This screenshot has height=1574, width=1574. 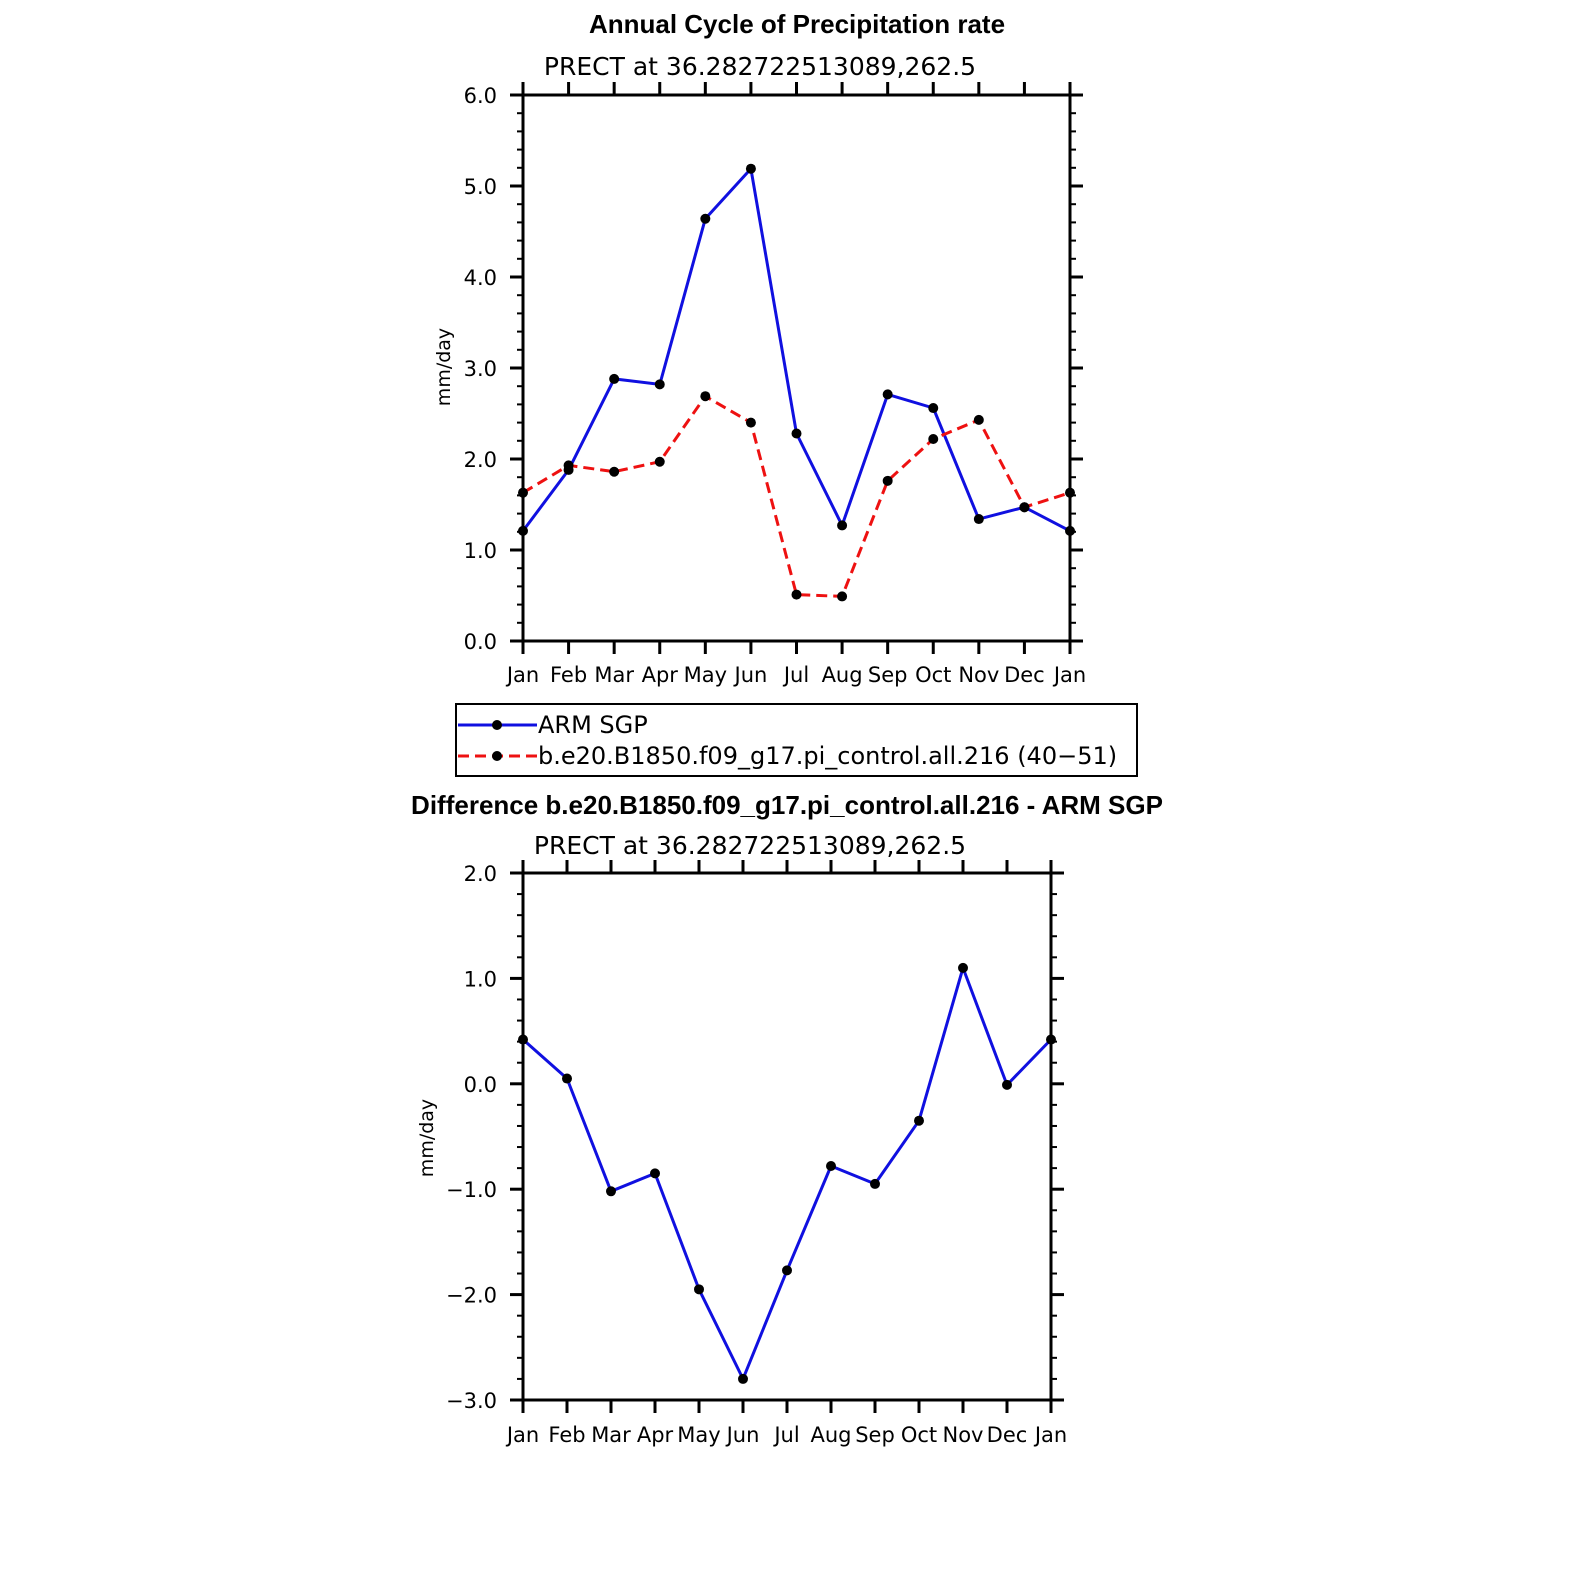 I want to click on y-tick-label: −2.0, so click(x=471, y=1296).